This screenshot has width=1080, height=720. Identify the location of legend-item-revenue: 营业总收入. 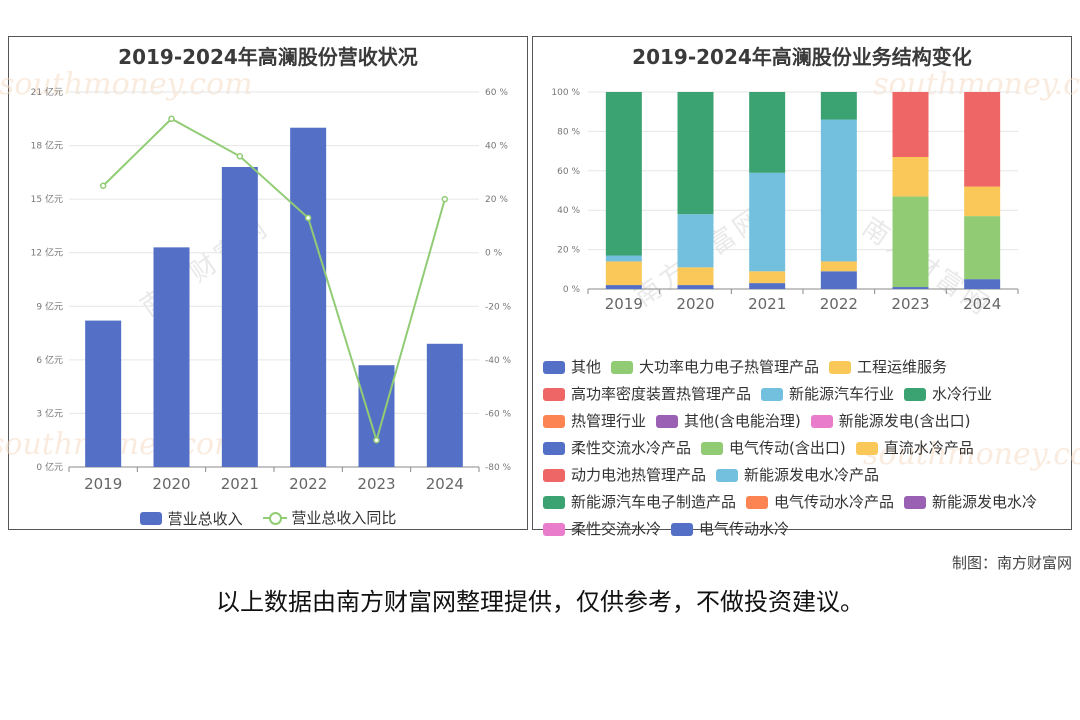
(191, 518).